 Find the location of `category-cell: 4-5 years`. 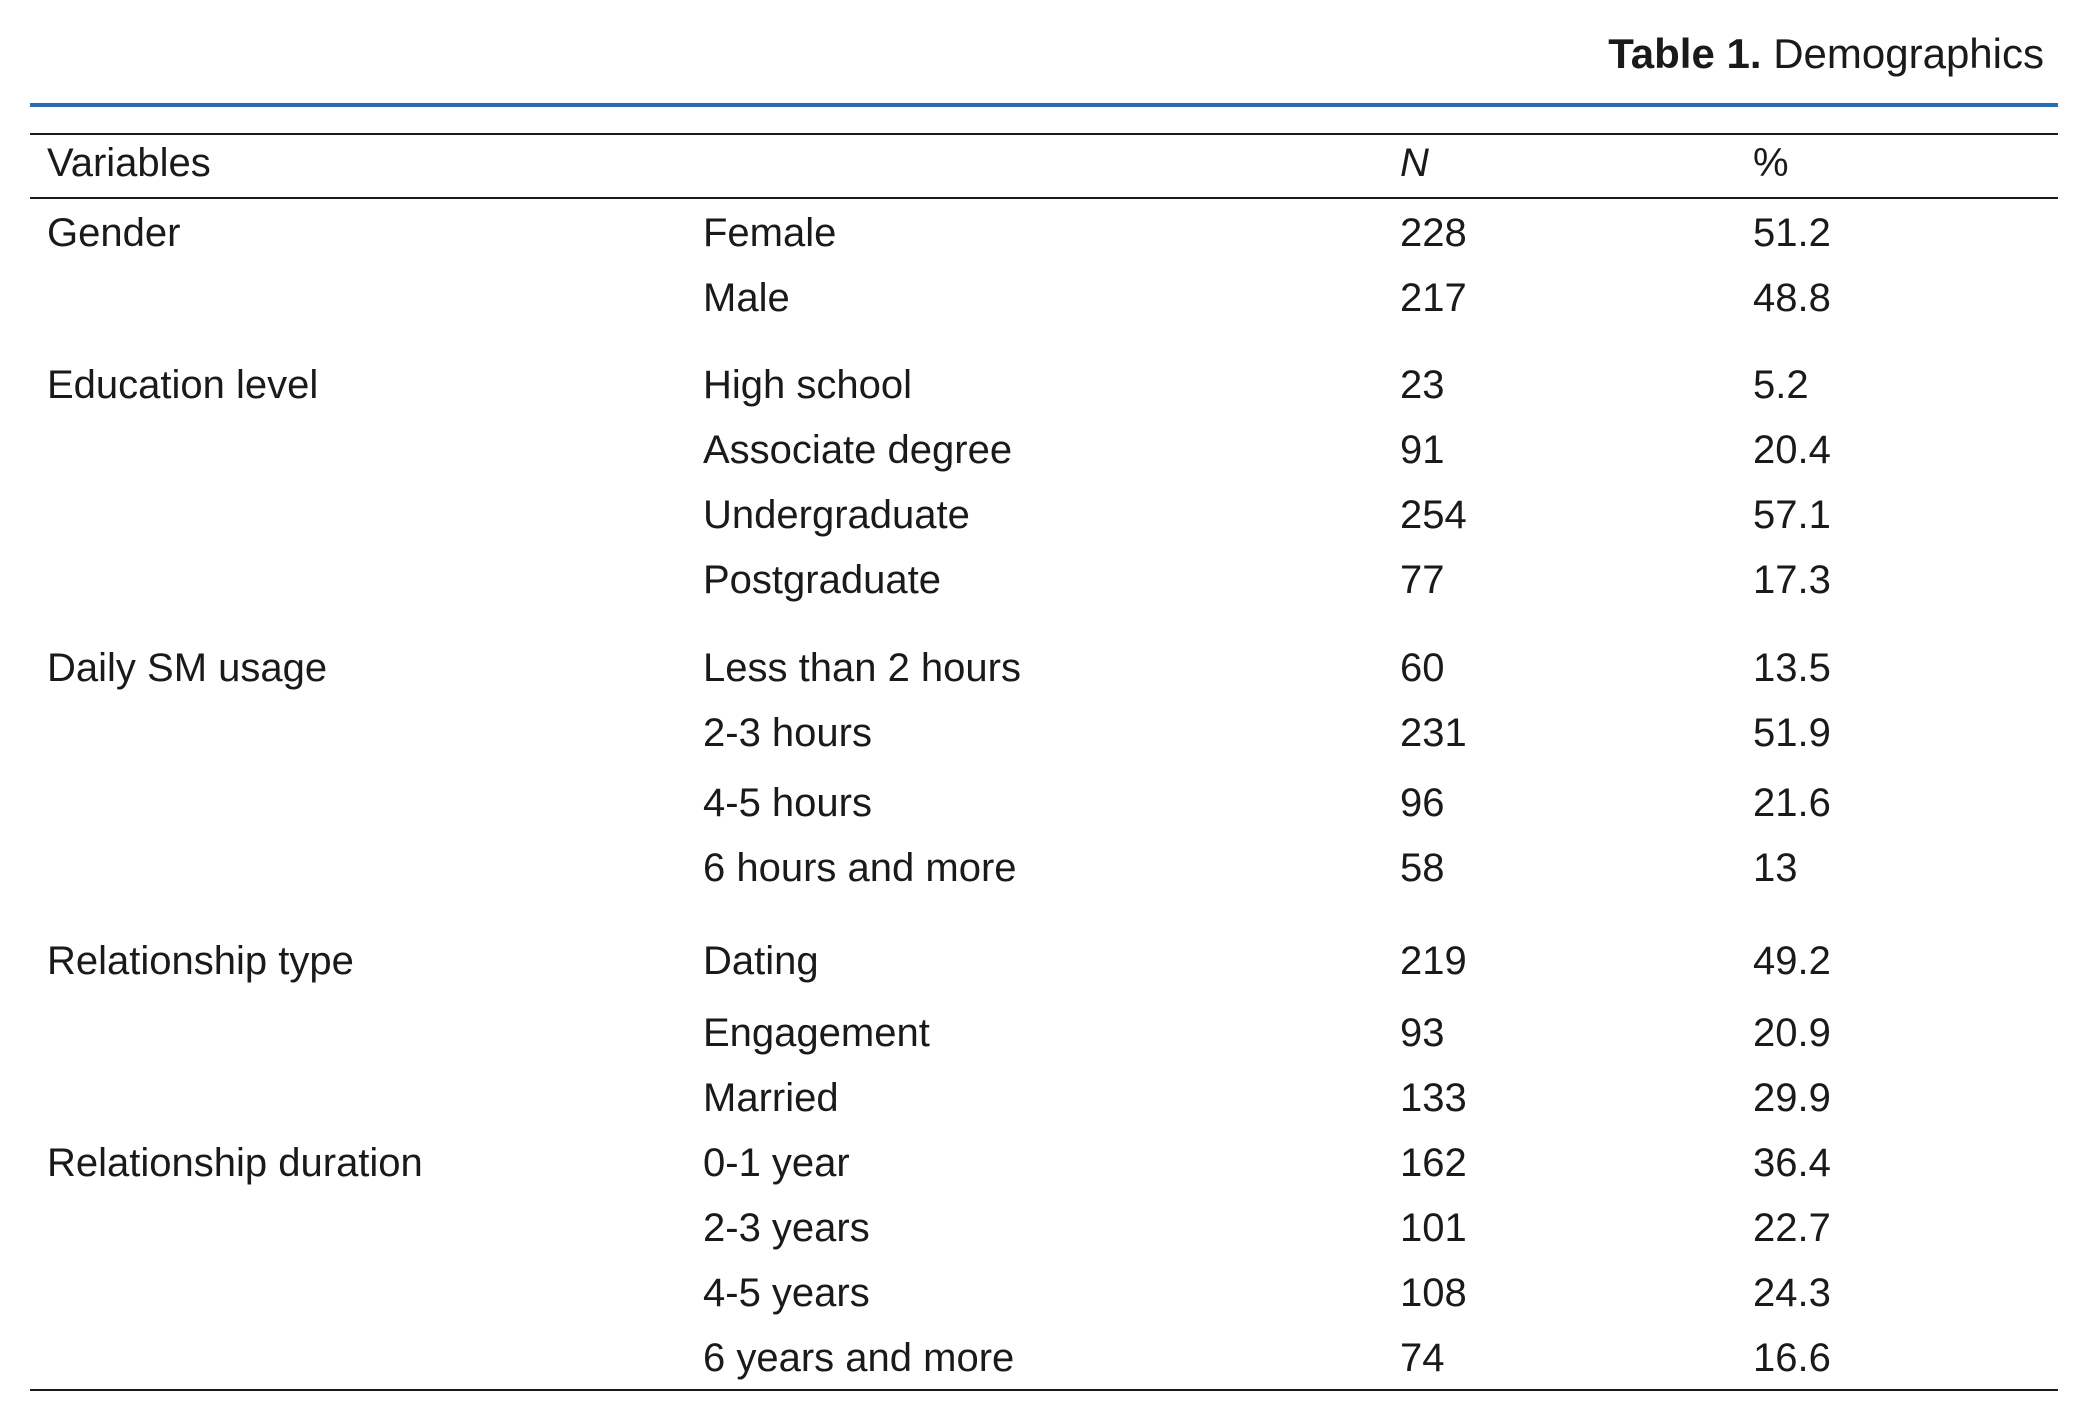

category-cell: 4-5 years is located at coordinates (786, 1293).